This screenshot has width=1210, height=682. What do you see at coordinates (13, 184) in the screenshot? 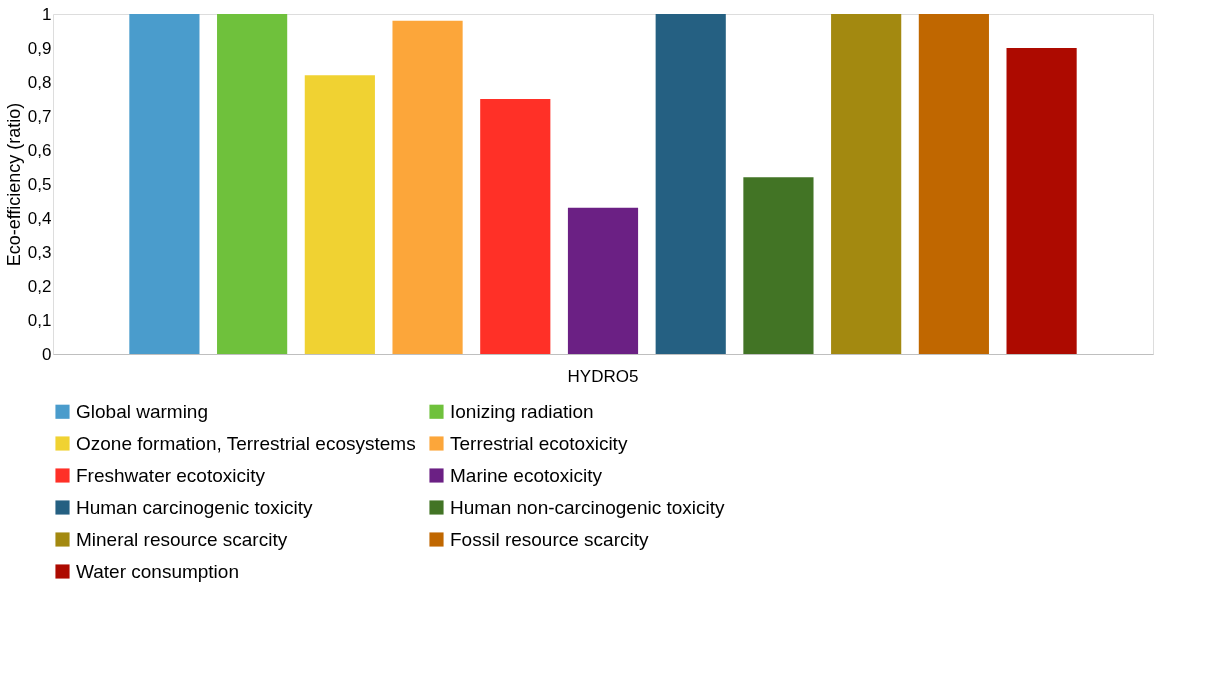
I see `y-axis-title: Eco-efficiency (ratio)` at bounding box center [13, 184].